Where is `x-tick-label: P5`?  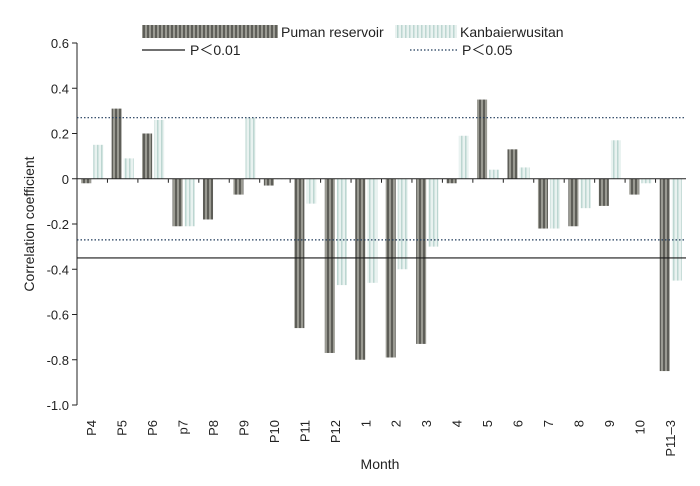 x-tick-label: P5 is located at coordinates (122, 428).